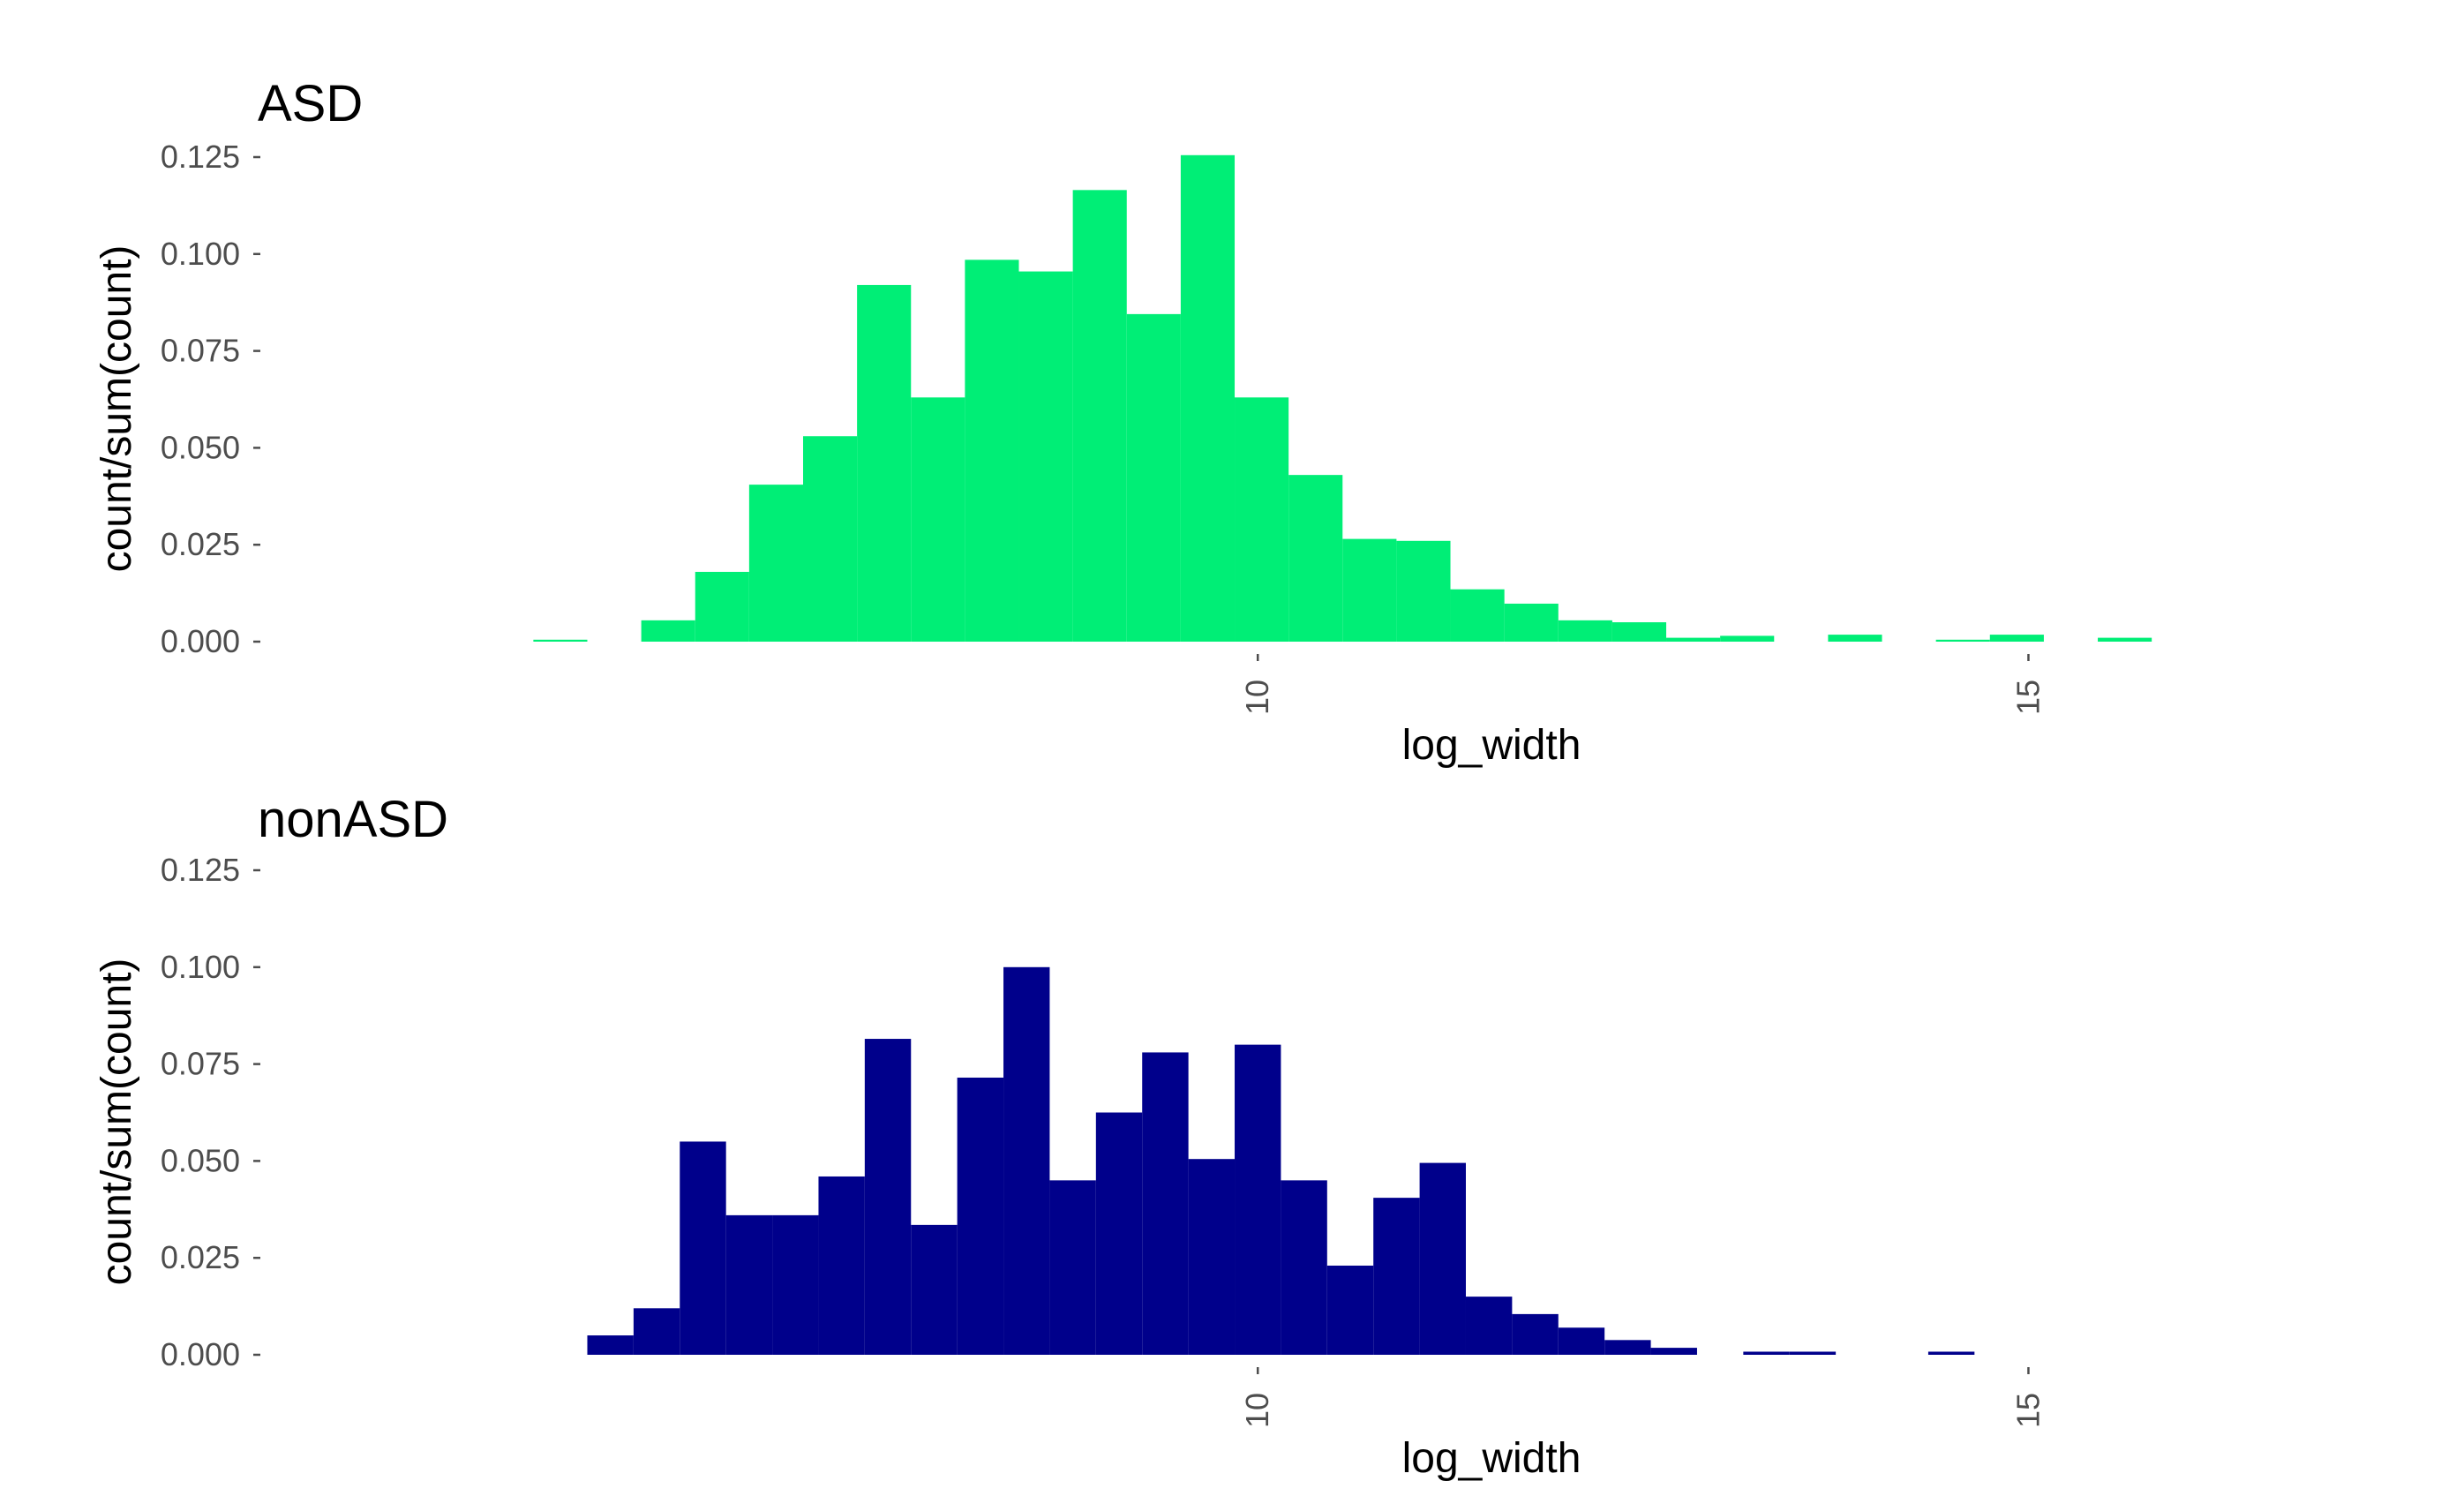  I want to click on chart-title: nonASD, so click(353, 819).